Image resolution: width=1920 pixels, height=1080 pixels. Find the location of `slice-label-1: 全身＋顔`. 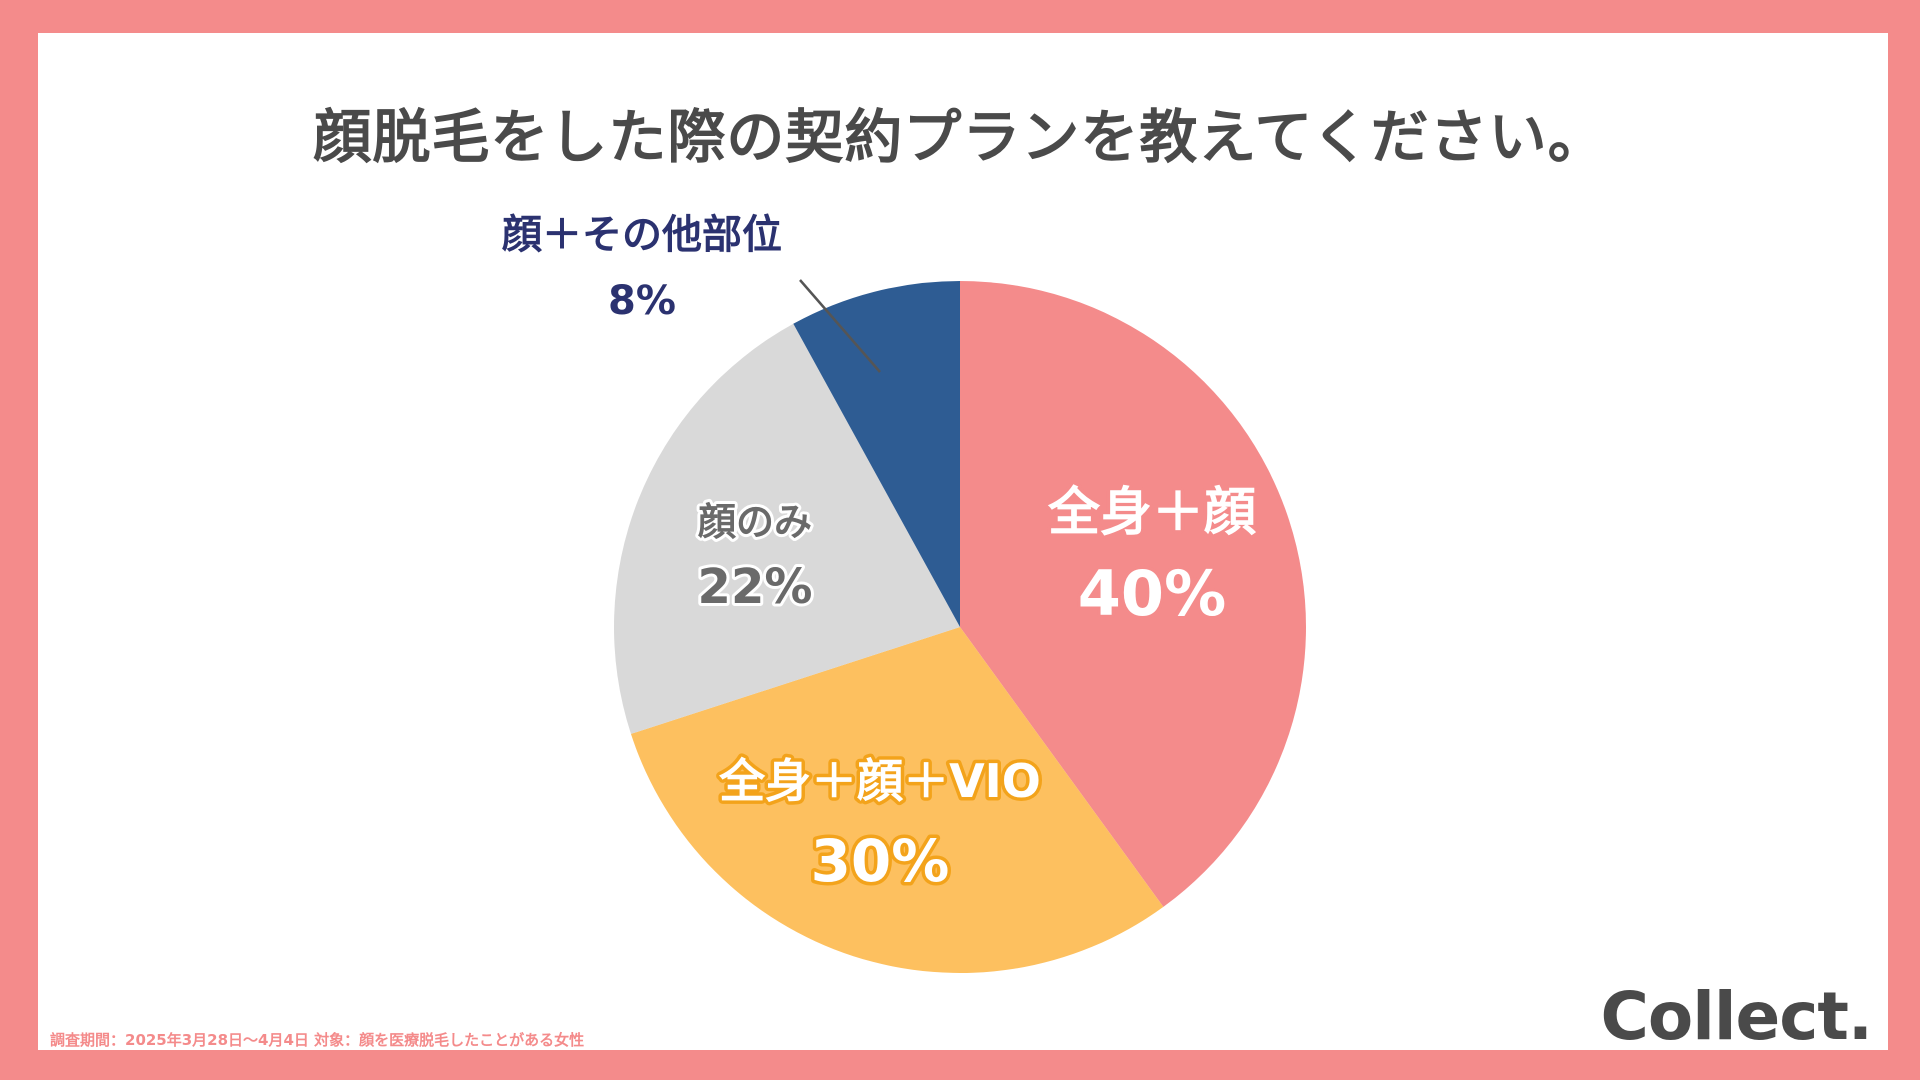

slice-label-1: 全身＋顔 is located at coordinates (1151, 513).